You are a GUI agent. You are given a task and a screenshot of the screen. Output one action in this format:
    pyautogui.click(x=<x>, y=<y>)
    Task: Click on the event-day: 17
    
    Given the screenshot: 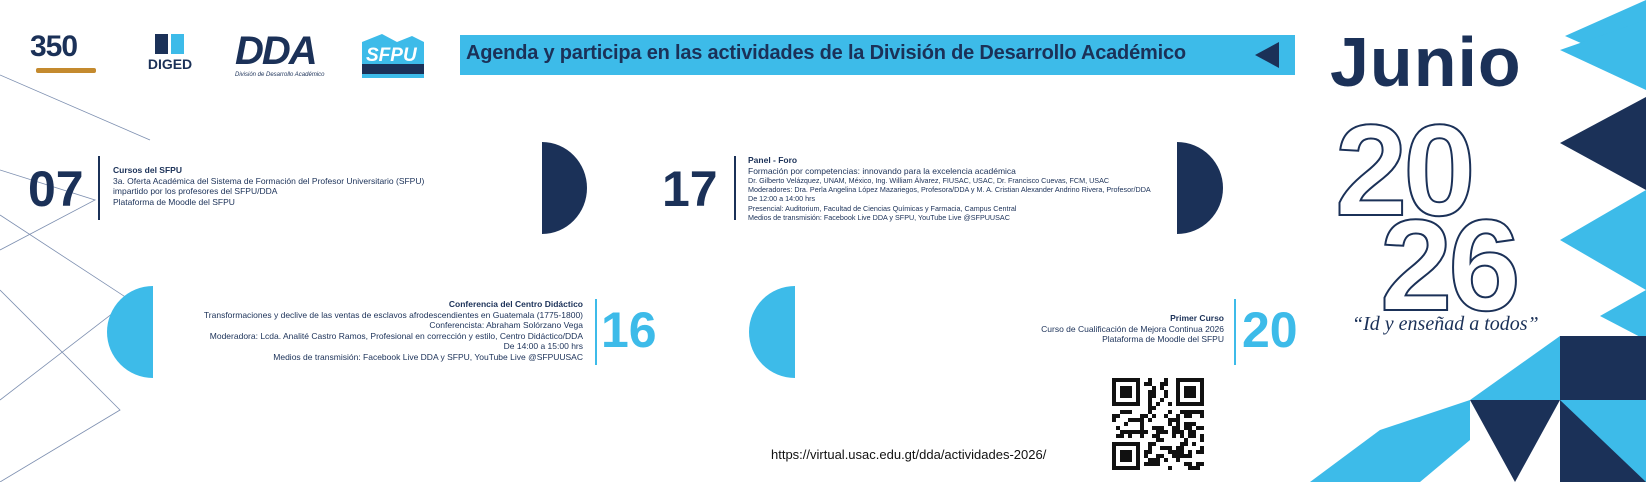 What is the action you would take?
    pyautogui.click(x=690, y=189)
    